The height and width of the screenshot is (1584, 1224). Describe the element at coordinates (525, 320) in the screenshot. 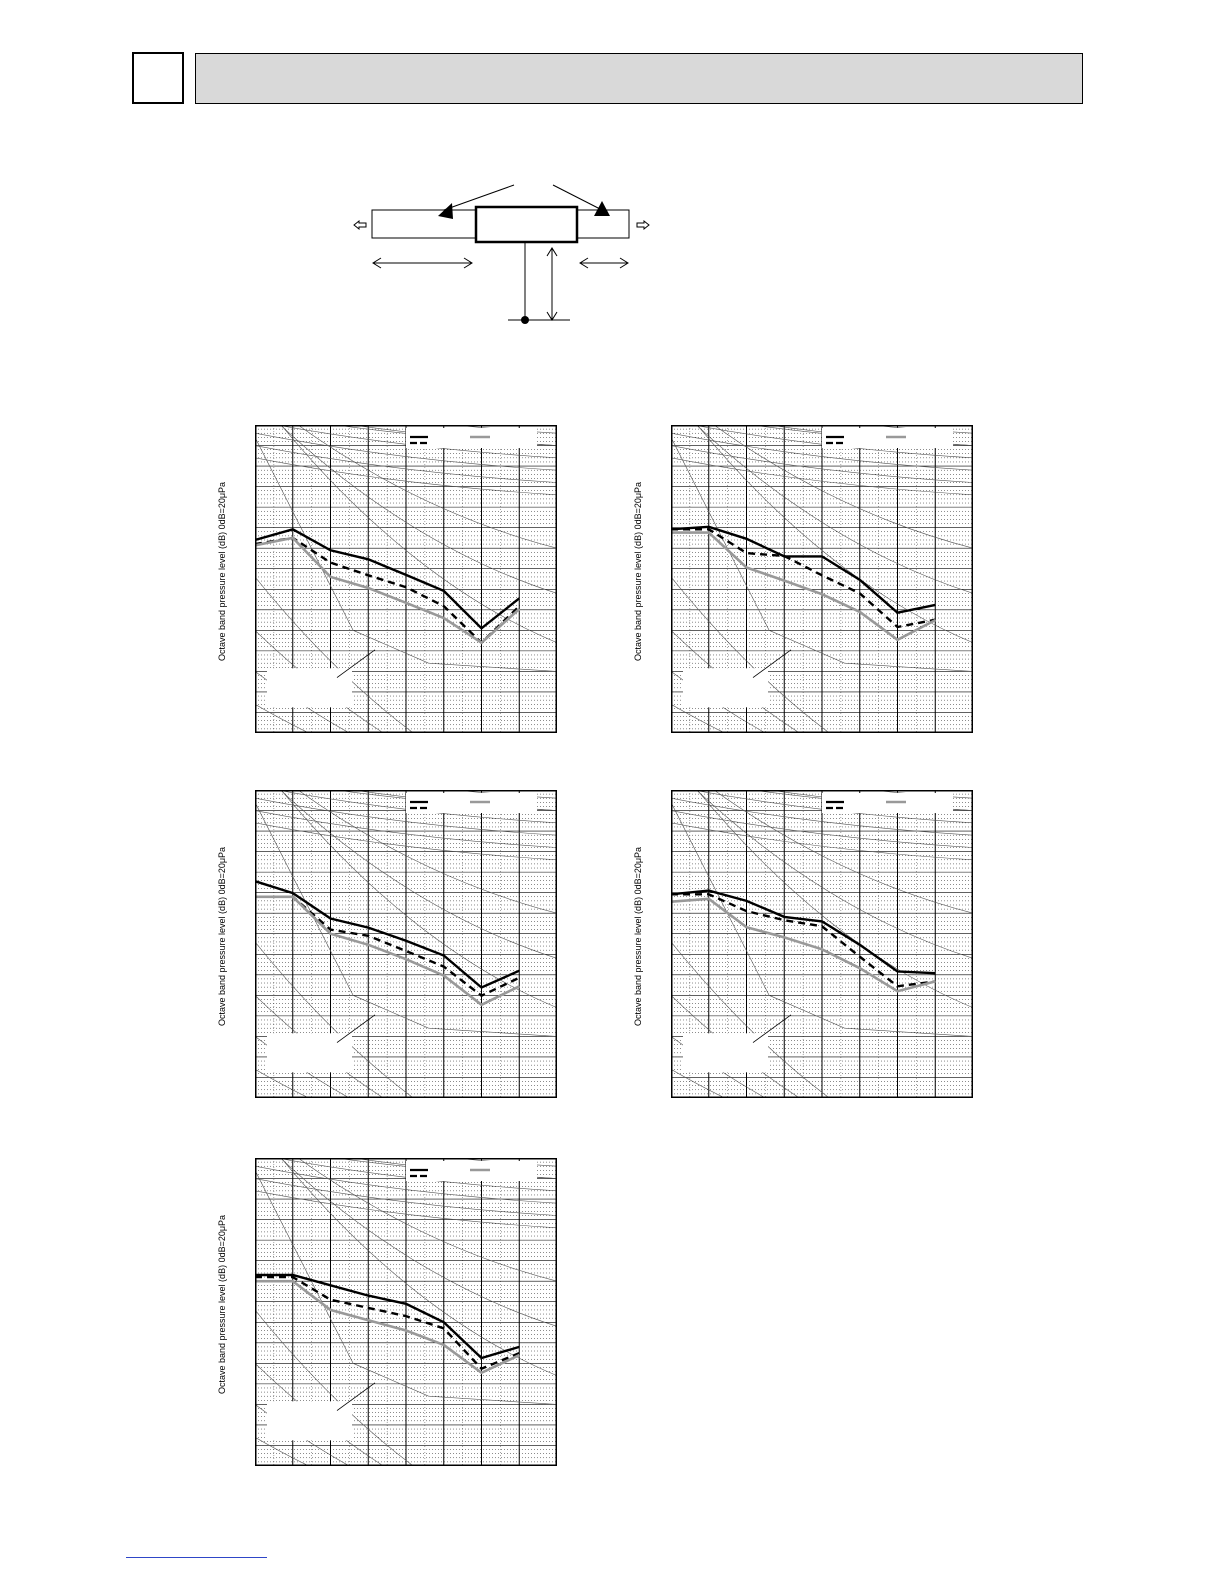

I see `measurement-point-icon` at that location.